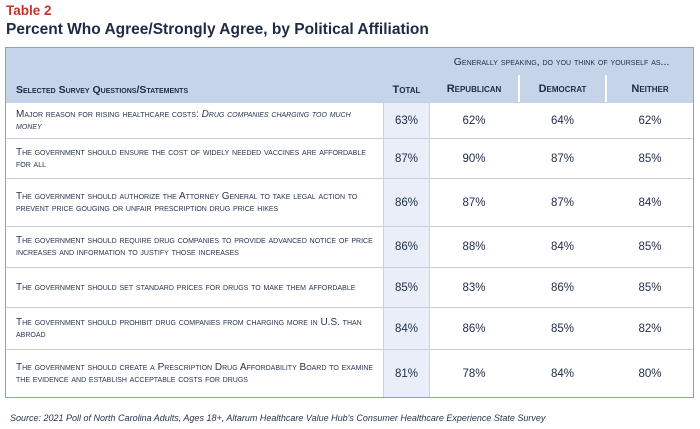  I want to click on cell-republican: 78%, so click(474, 373).